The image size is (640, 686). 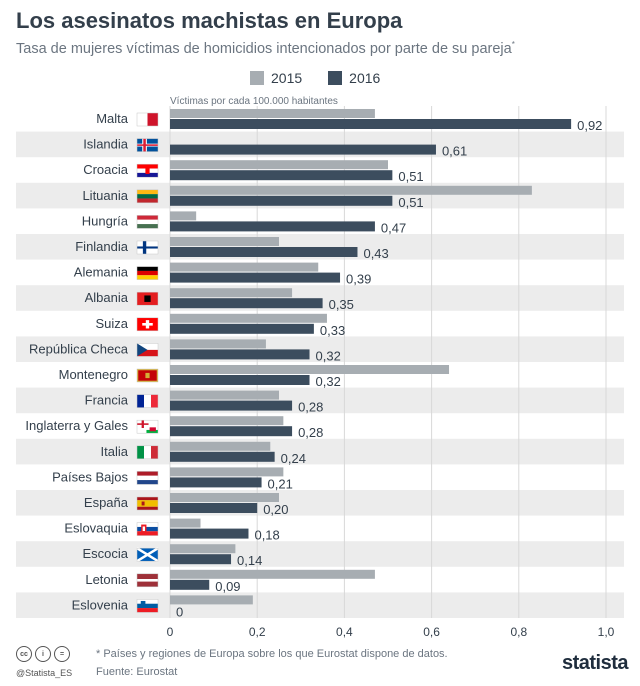 I want to click on flag-netherlands-icon, so click(x=147, y=478).